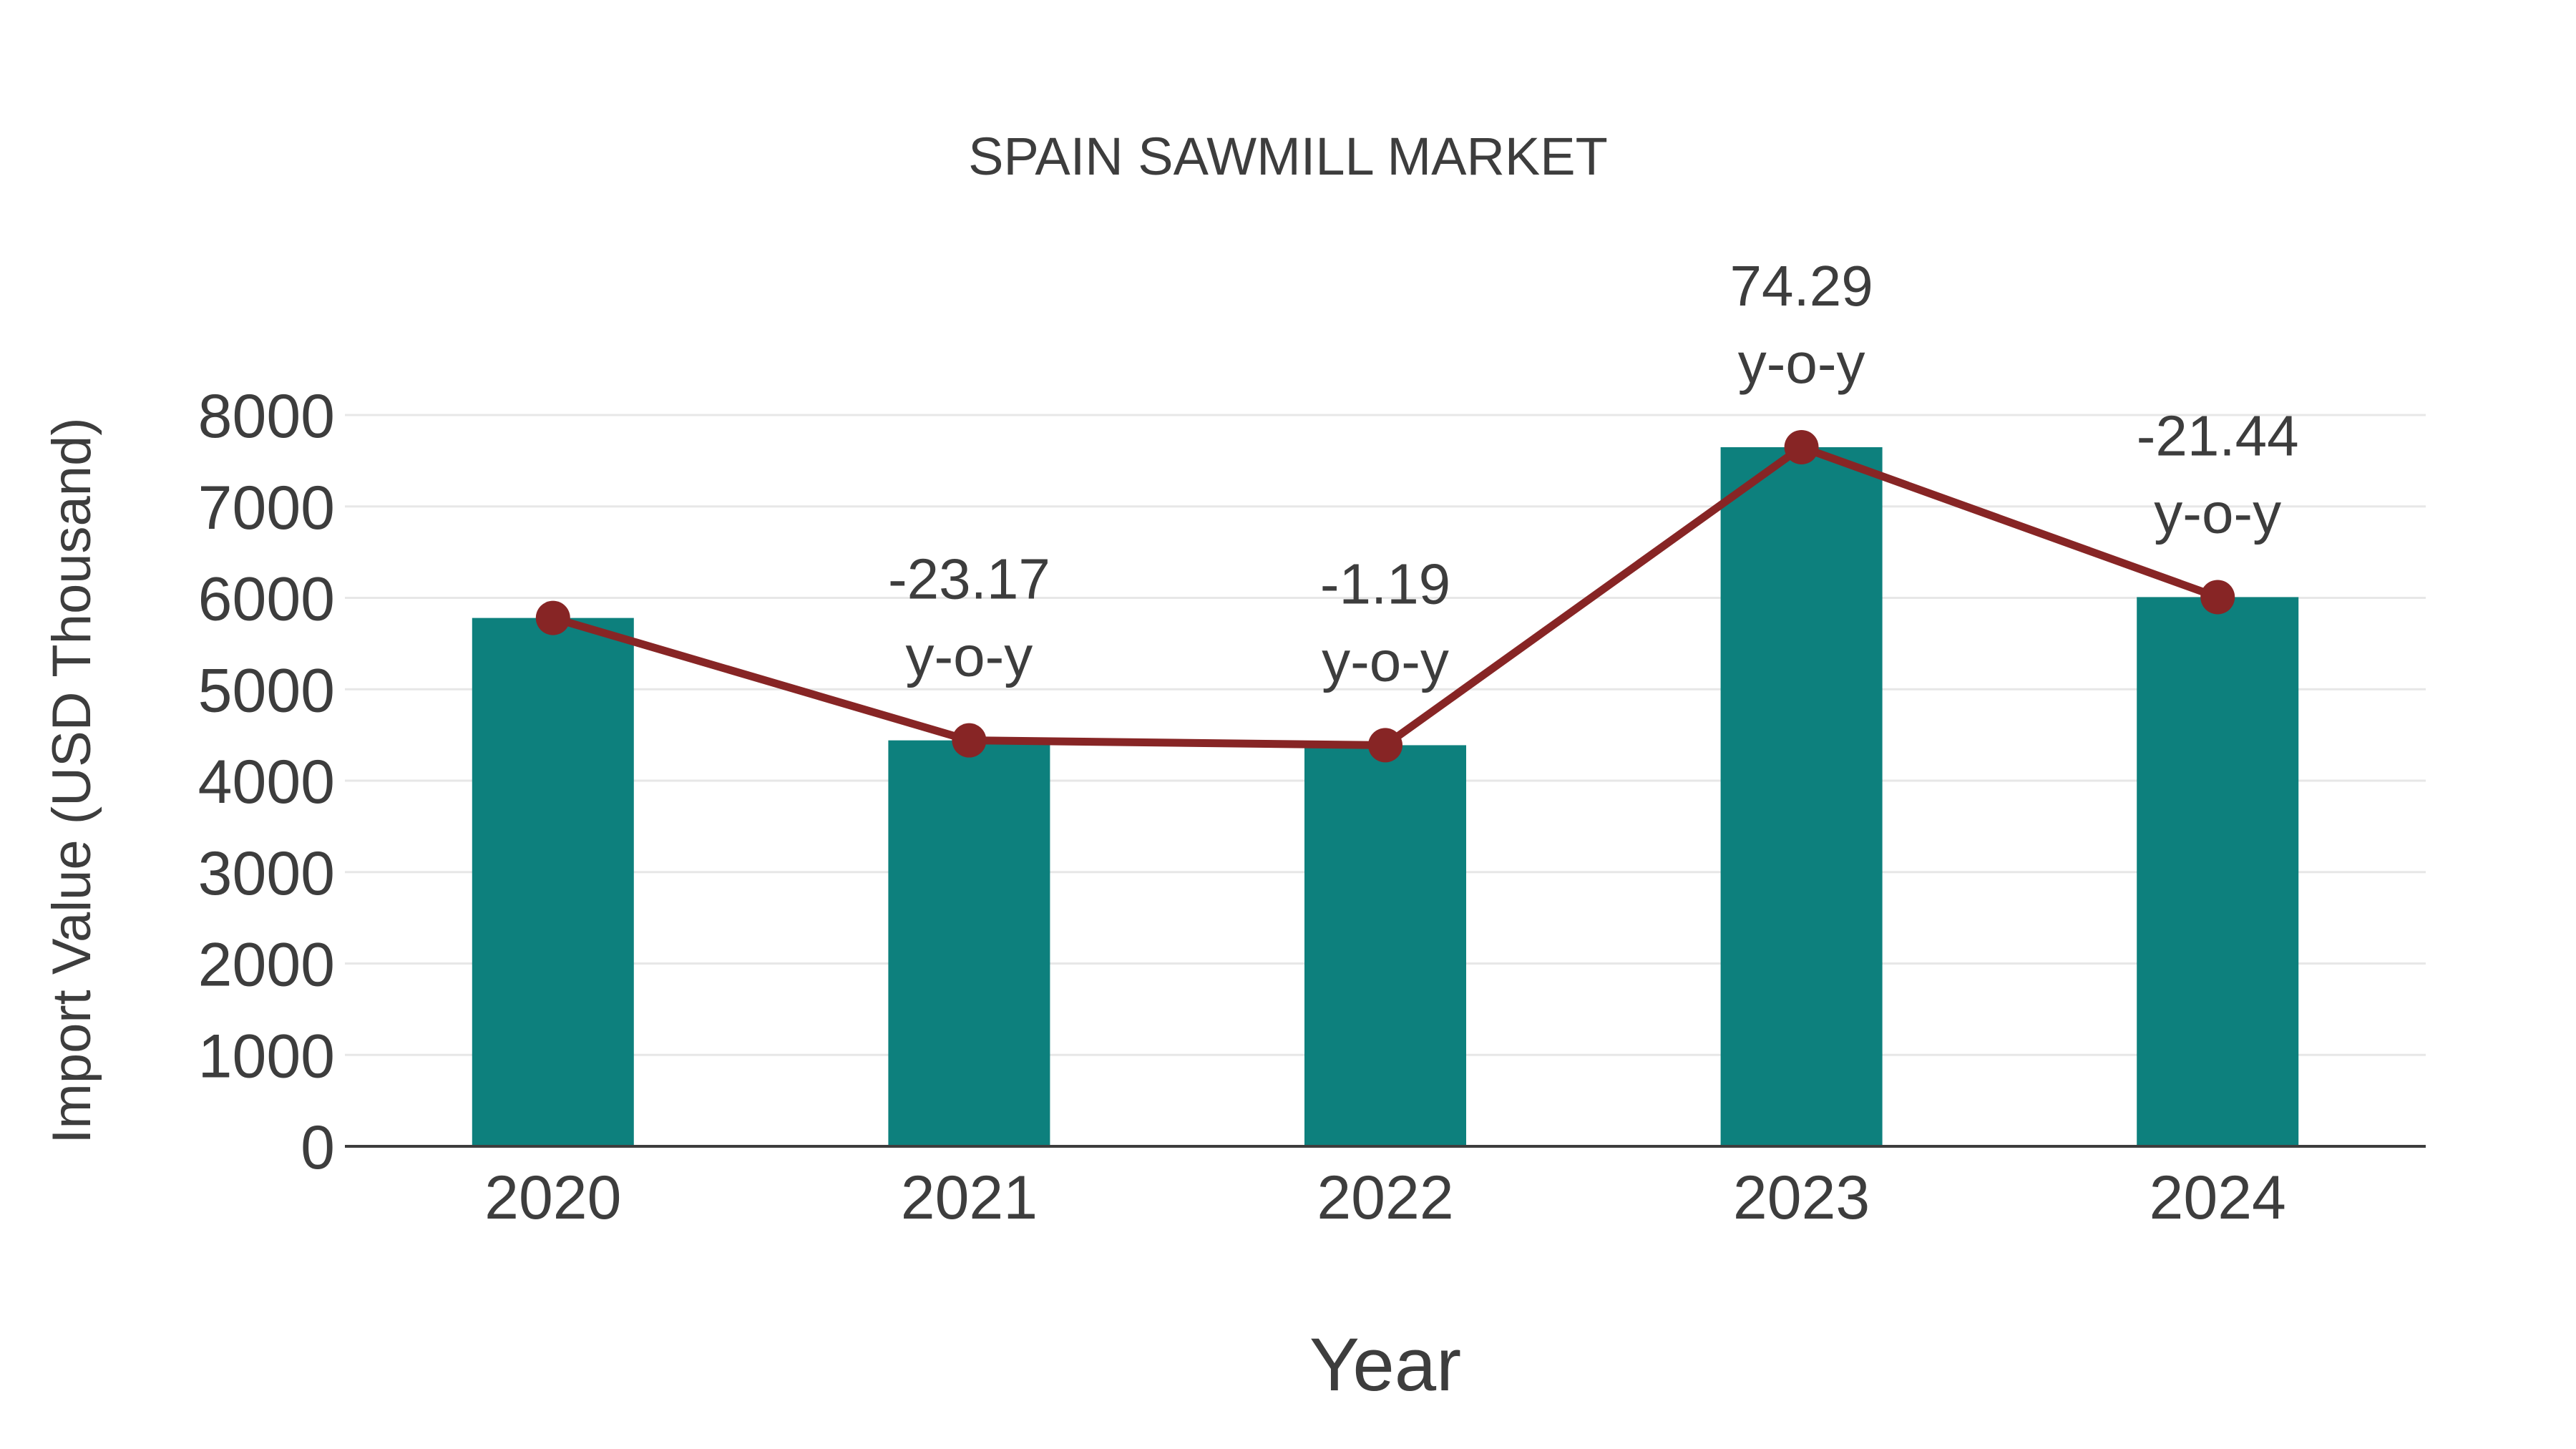  Describe the element at coordinates (969, 943) in the screenshot. I see `bar-2021` at that location.